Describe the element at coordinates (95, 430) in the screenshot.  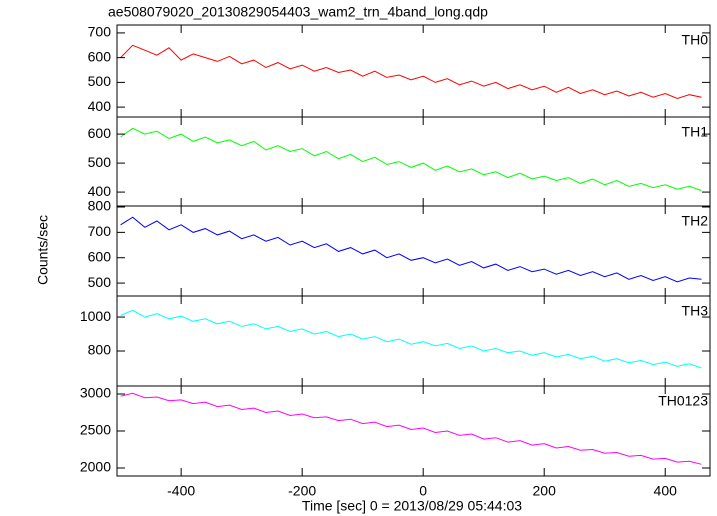
I see `y-tick-label: 2500` at that location.